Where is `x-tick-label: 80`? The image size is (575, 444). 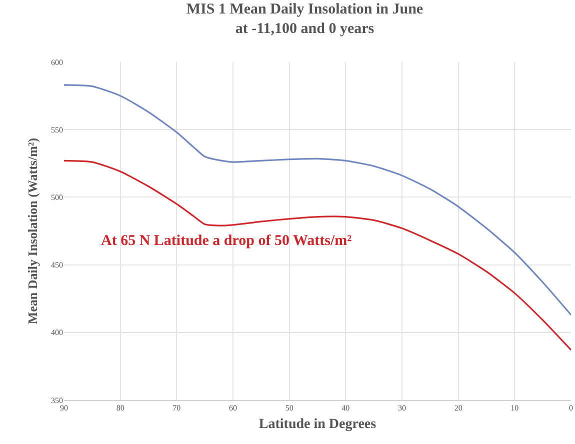
x-tick-label: 80 is located at coordinates (120, 408).